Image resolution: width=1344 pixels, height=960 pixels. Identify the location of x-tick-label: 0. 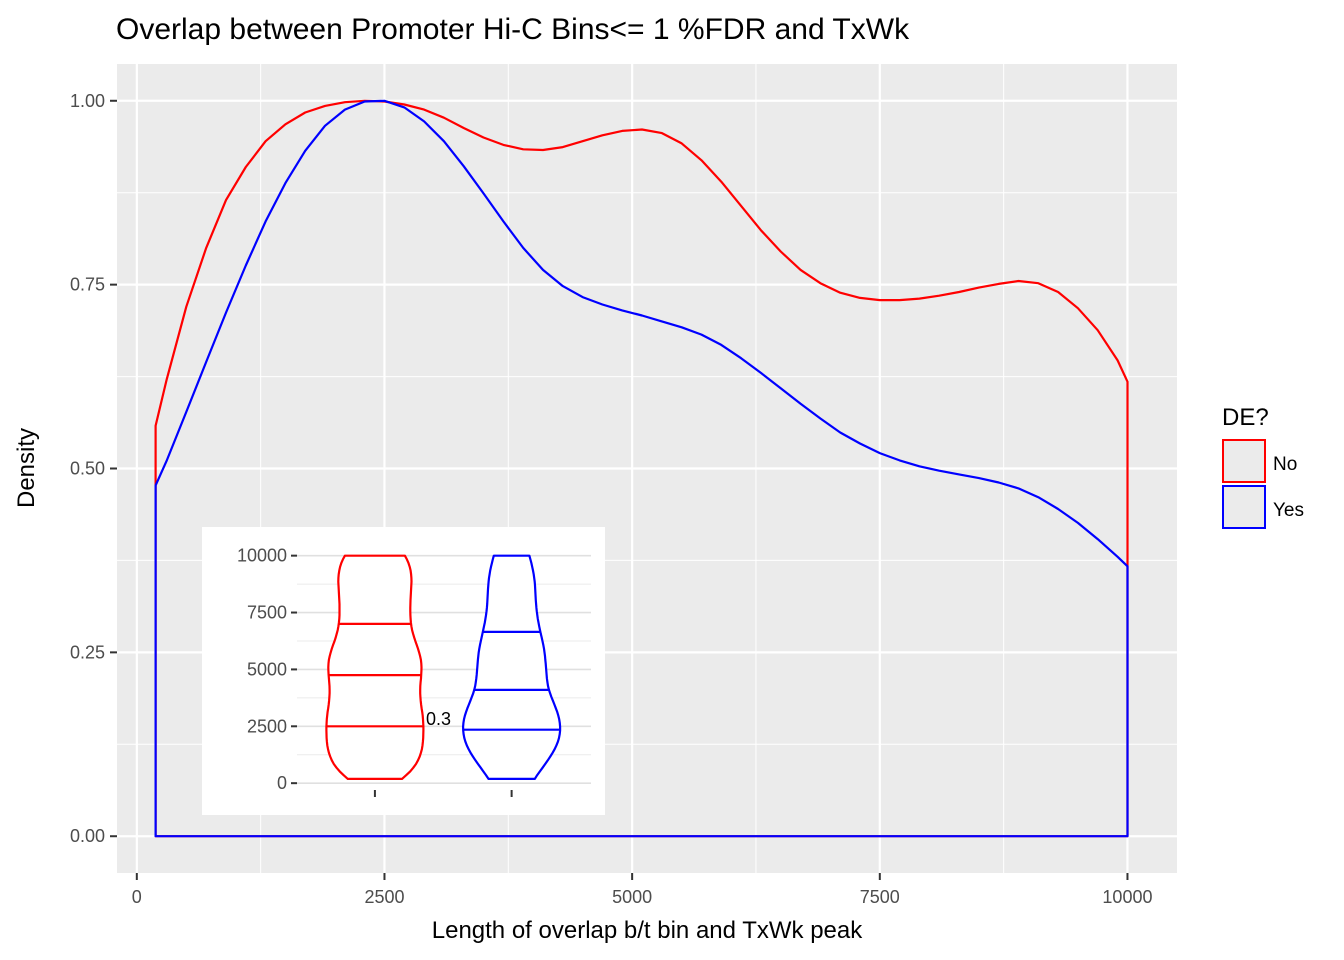
(137, 897).